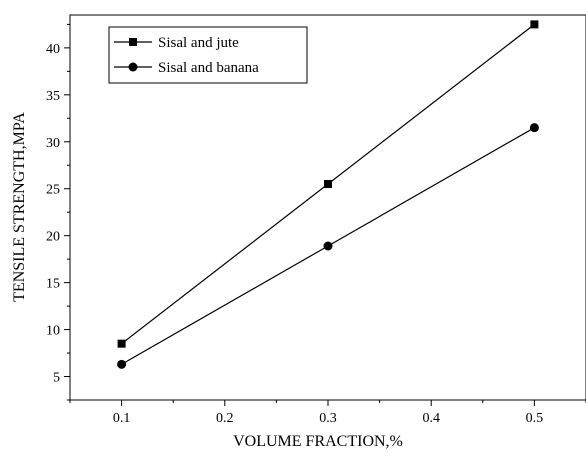 The image size is (586, 462). Describe the element at coordinates (198, 43) in the screenshot. I see `legend-label: Sisal and jute` at that location.